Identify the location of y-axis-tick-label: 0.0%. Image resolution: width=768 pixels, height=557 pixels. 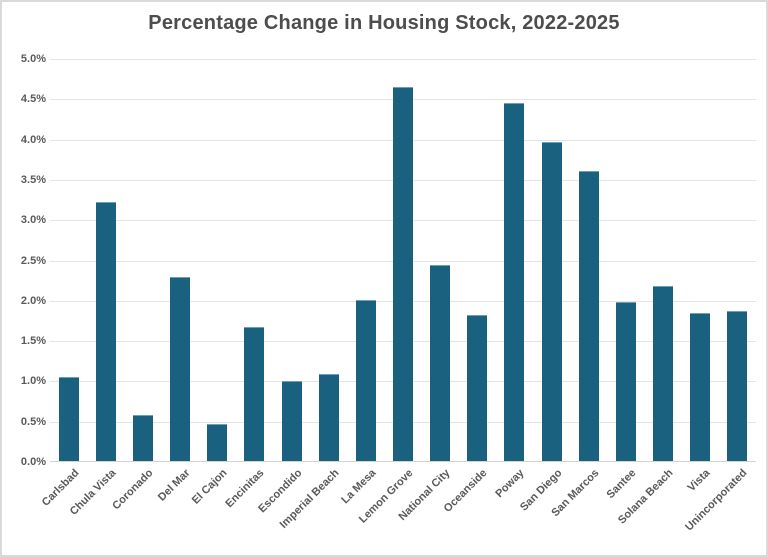
(33, 462).